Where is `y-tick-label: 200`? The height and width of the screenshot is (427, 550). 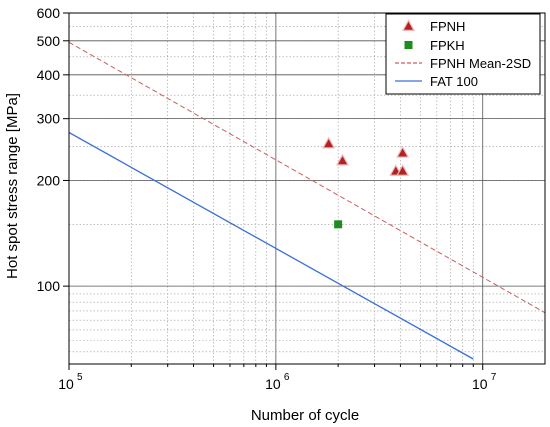
y-tick-label: 200 is located at coordinates (49, 180).